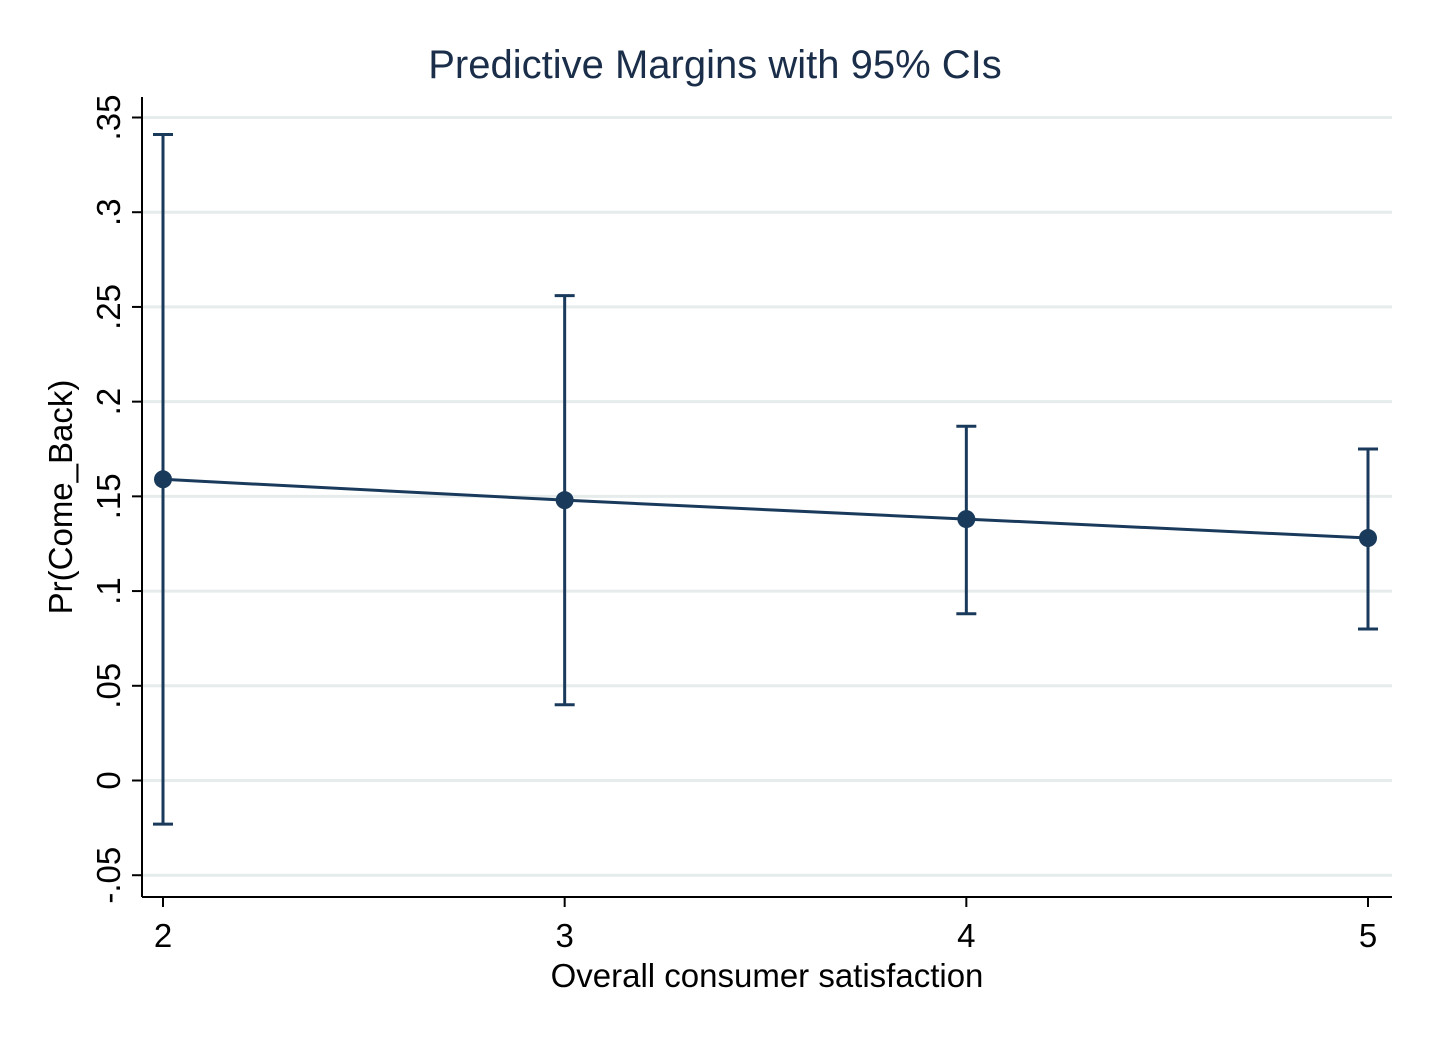  Describe the element at coordinates (108, 686) in the screenshot. I see `y-tick-label: .05` at that location.